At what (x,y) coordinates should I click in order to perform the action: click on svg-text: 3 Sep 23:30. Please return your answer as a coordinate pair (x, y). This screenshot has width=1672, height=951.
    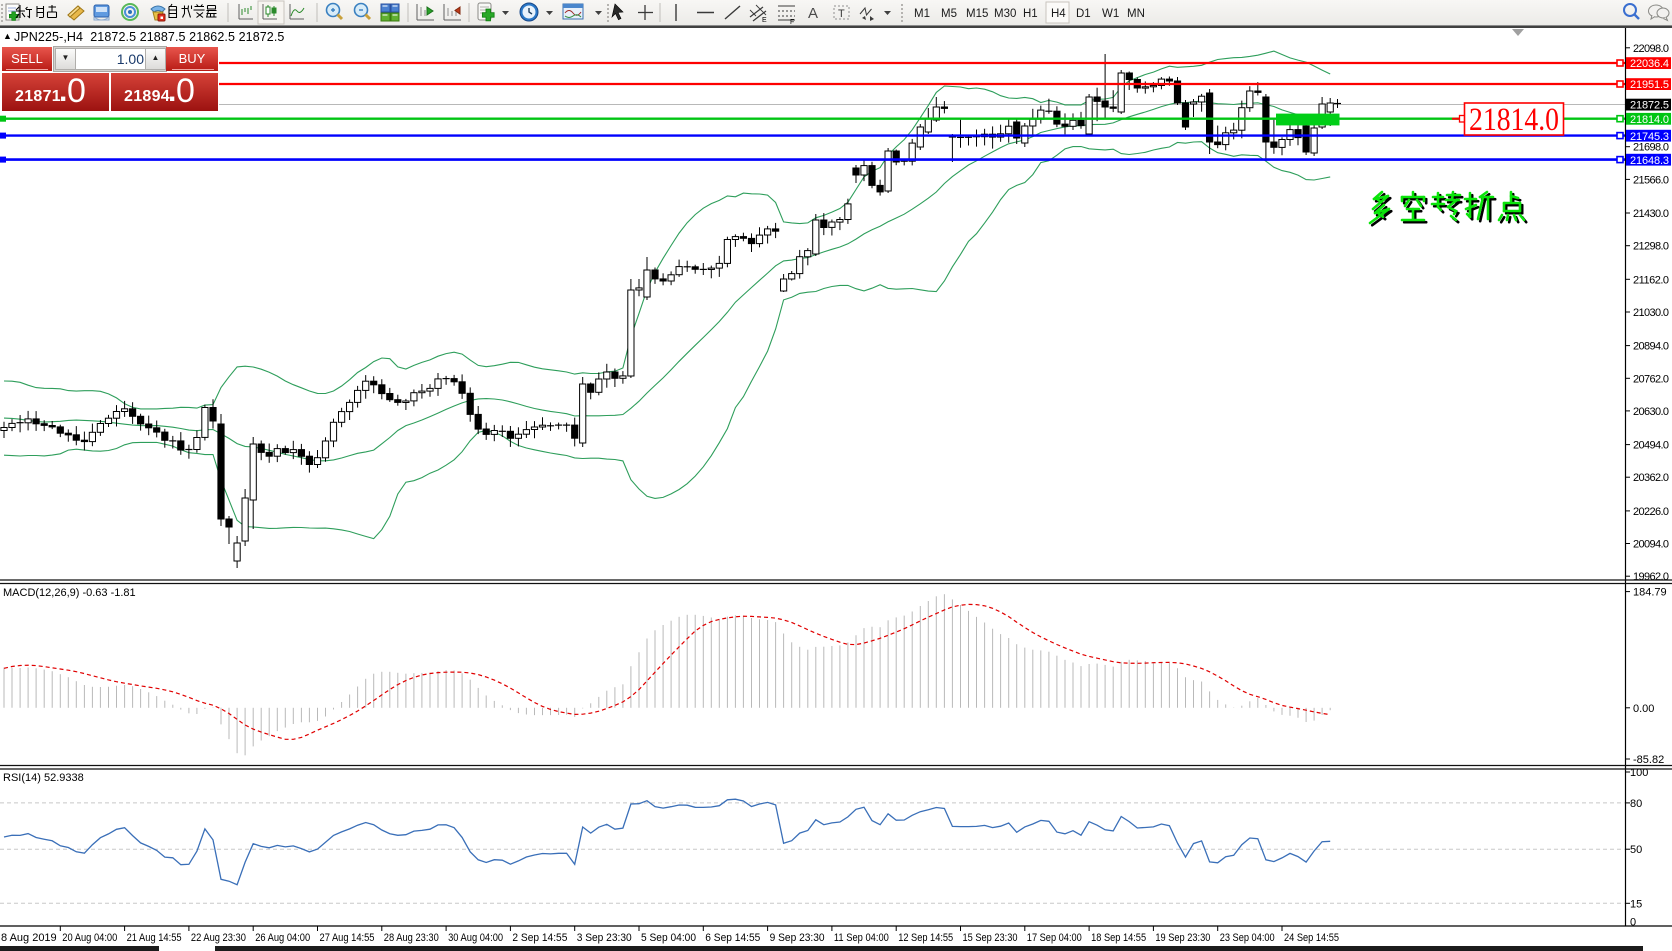
    Looking at the image, I should click on (604, 938).